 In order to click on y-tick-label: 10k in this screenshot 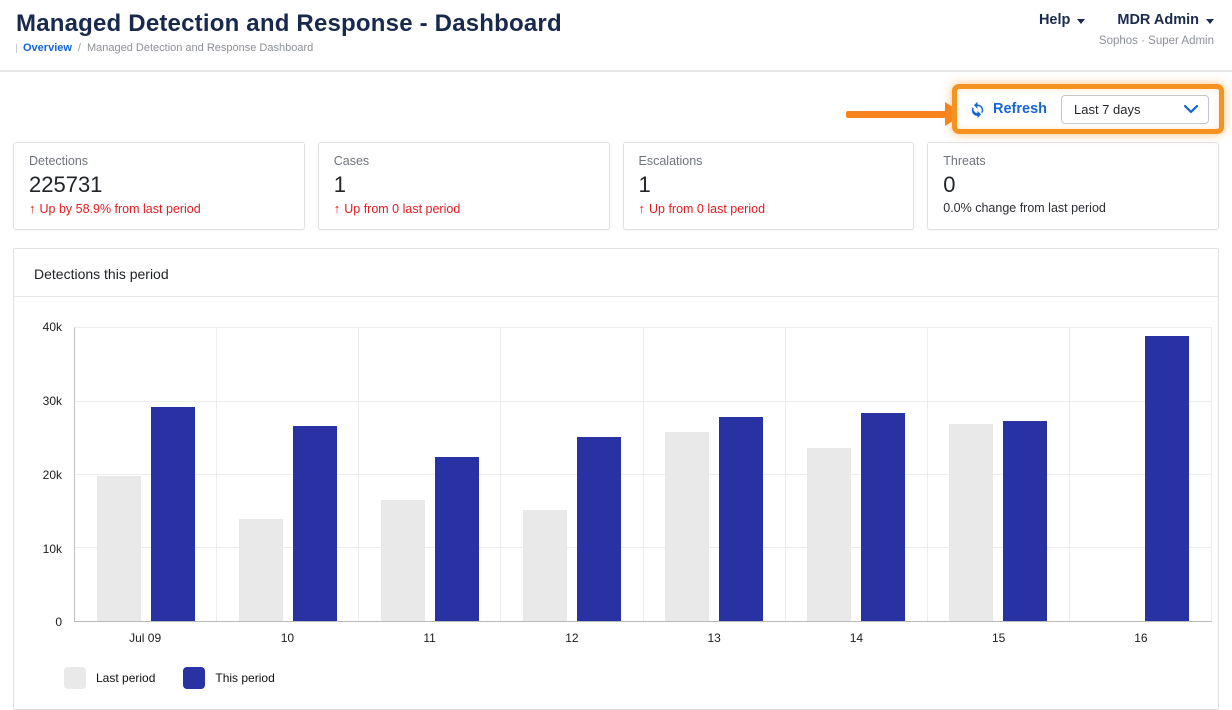, I will do `click(52, 548)`.